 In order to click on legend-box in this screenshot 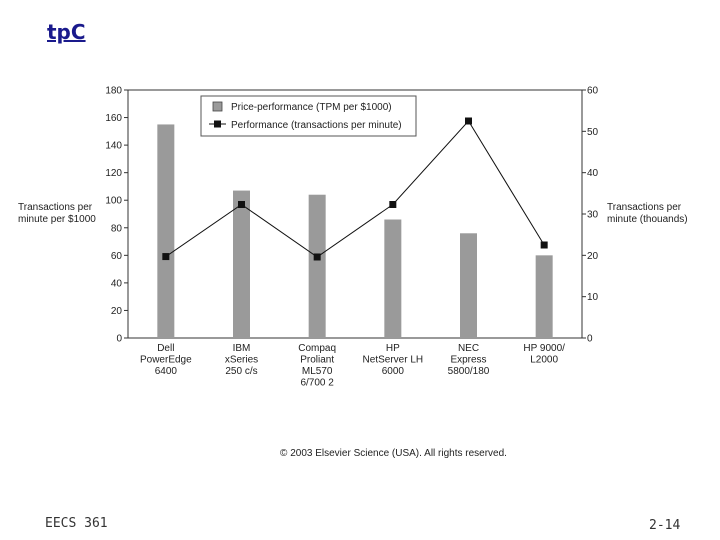, I will do `click(308, 116)`.